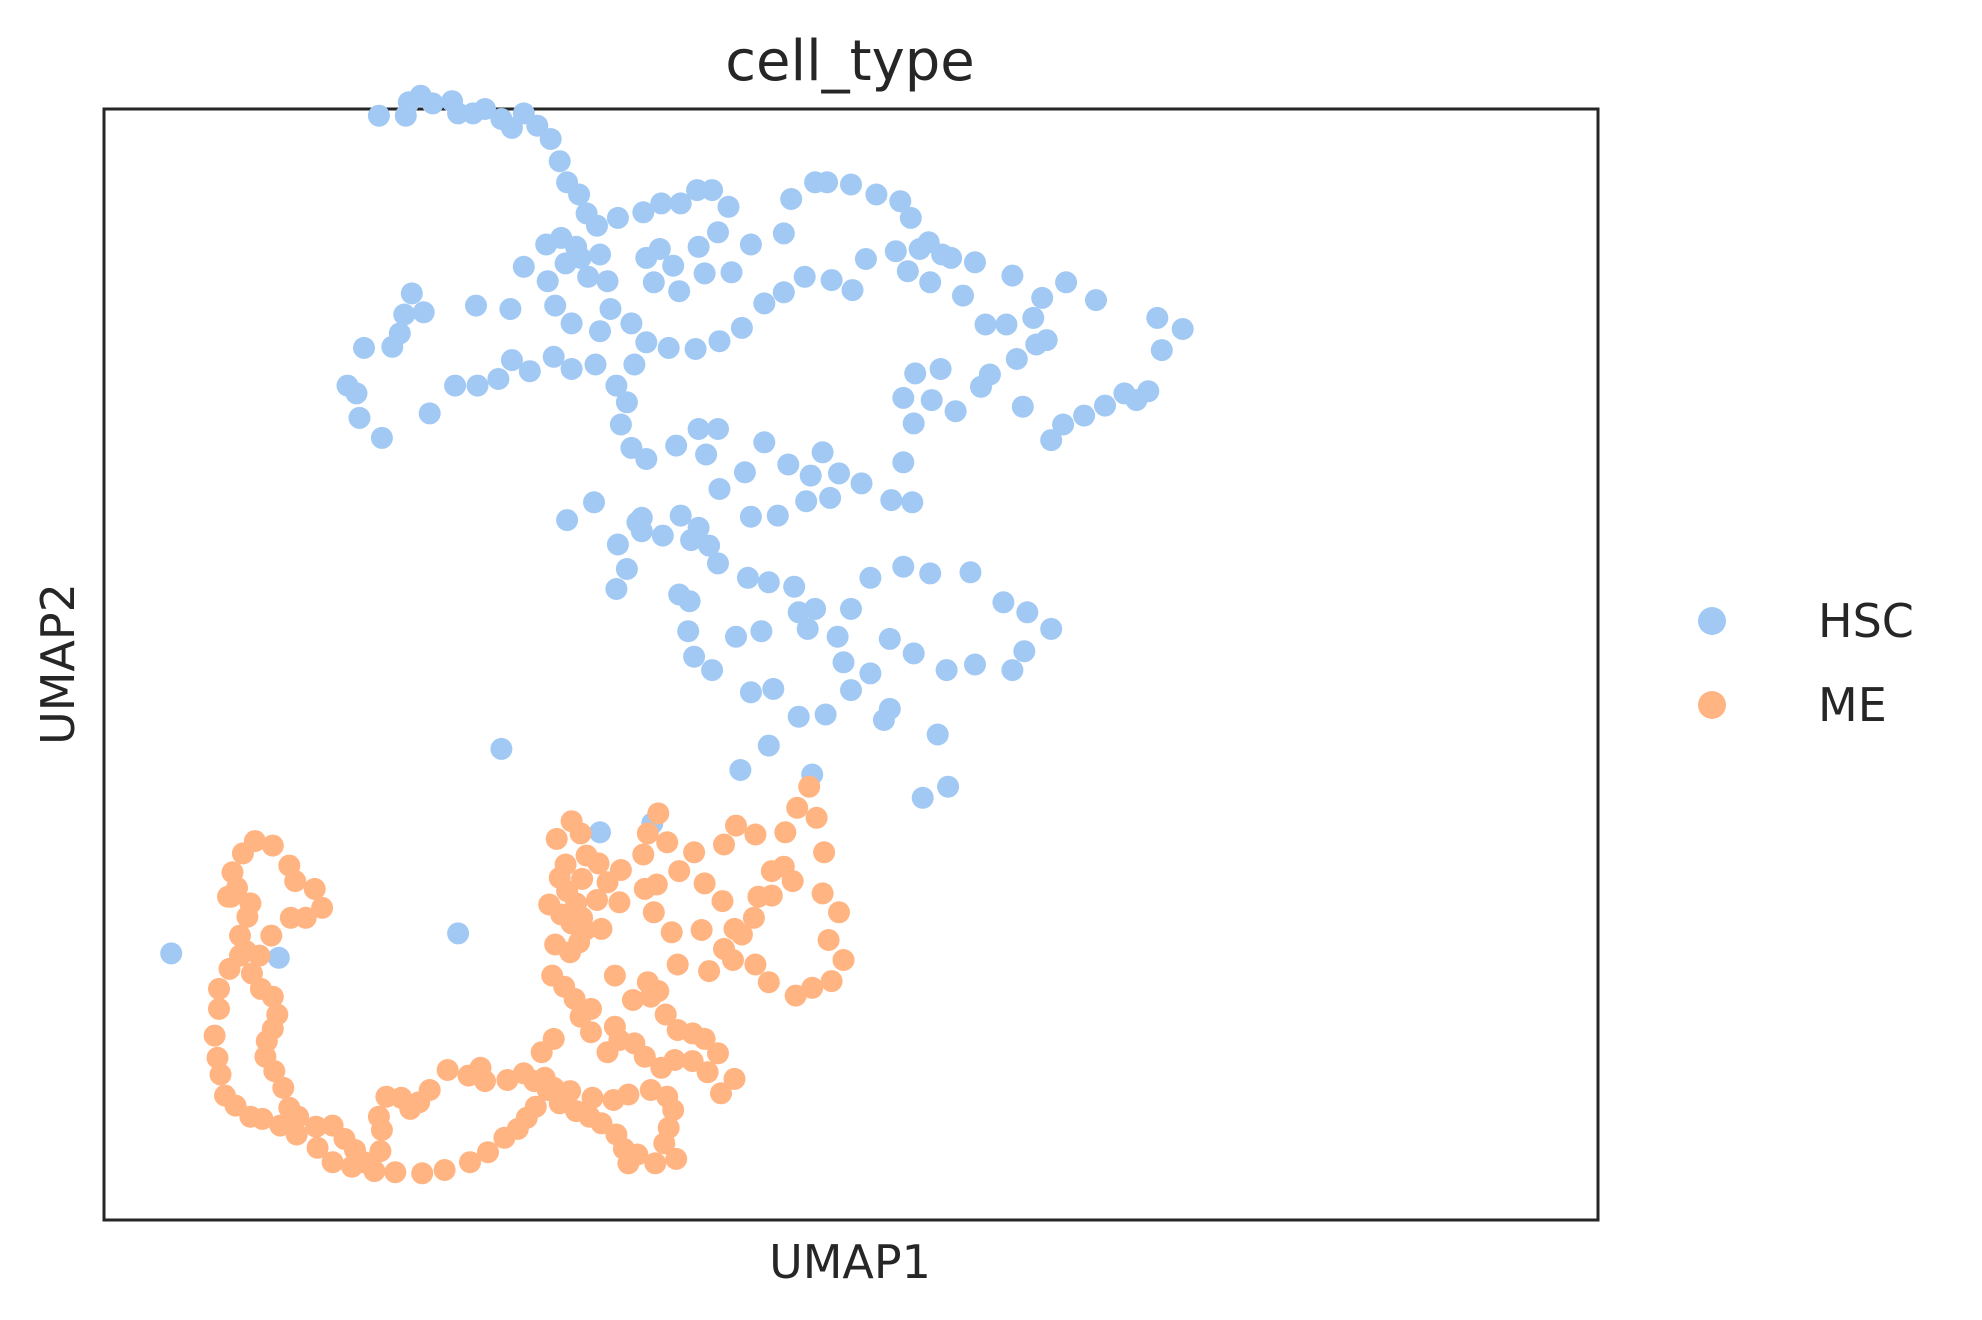 The height and width of the screenshot is (1320, 1982). Describe the element at coordinates (1806, 621) in the screenshot. I see `legend-item-hsc: HSC` at that location.